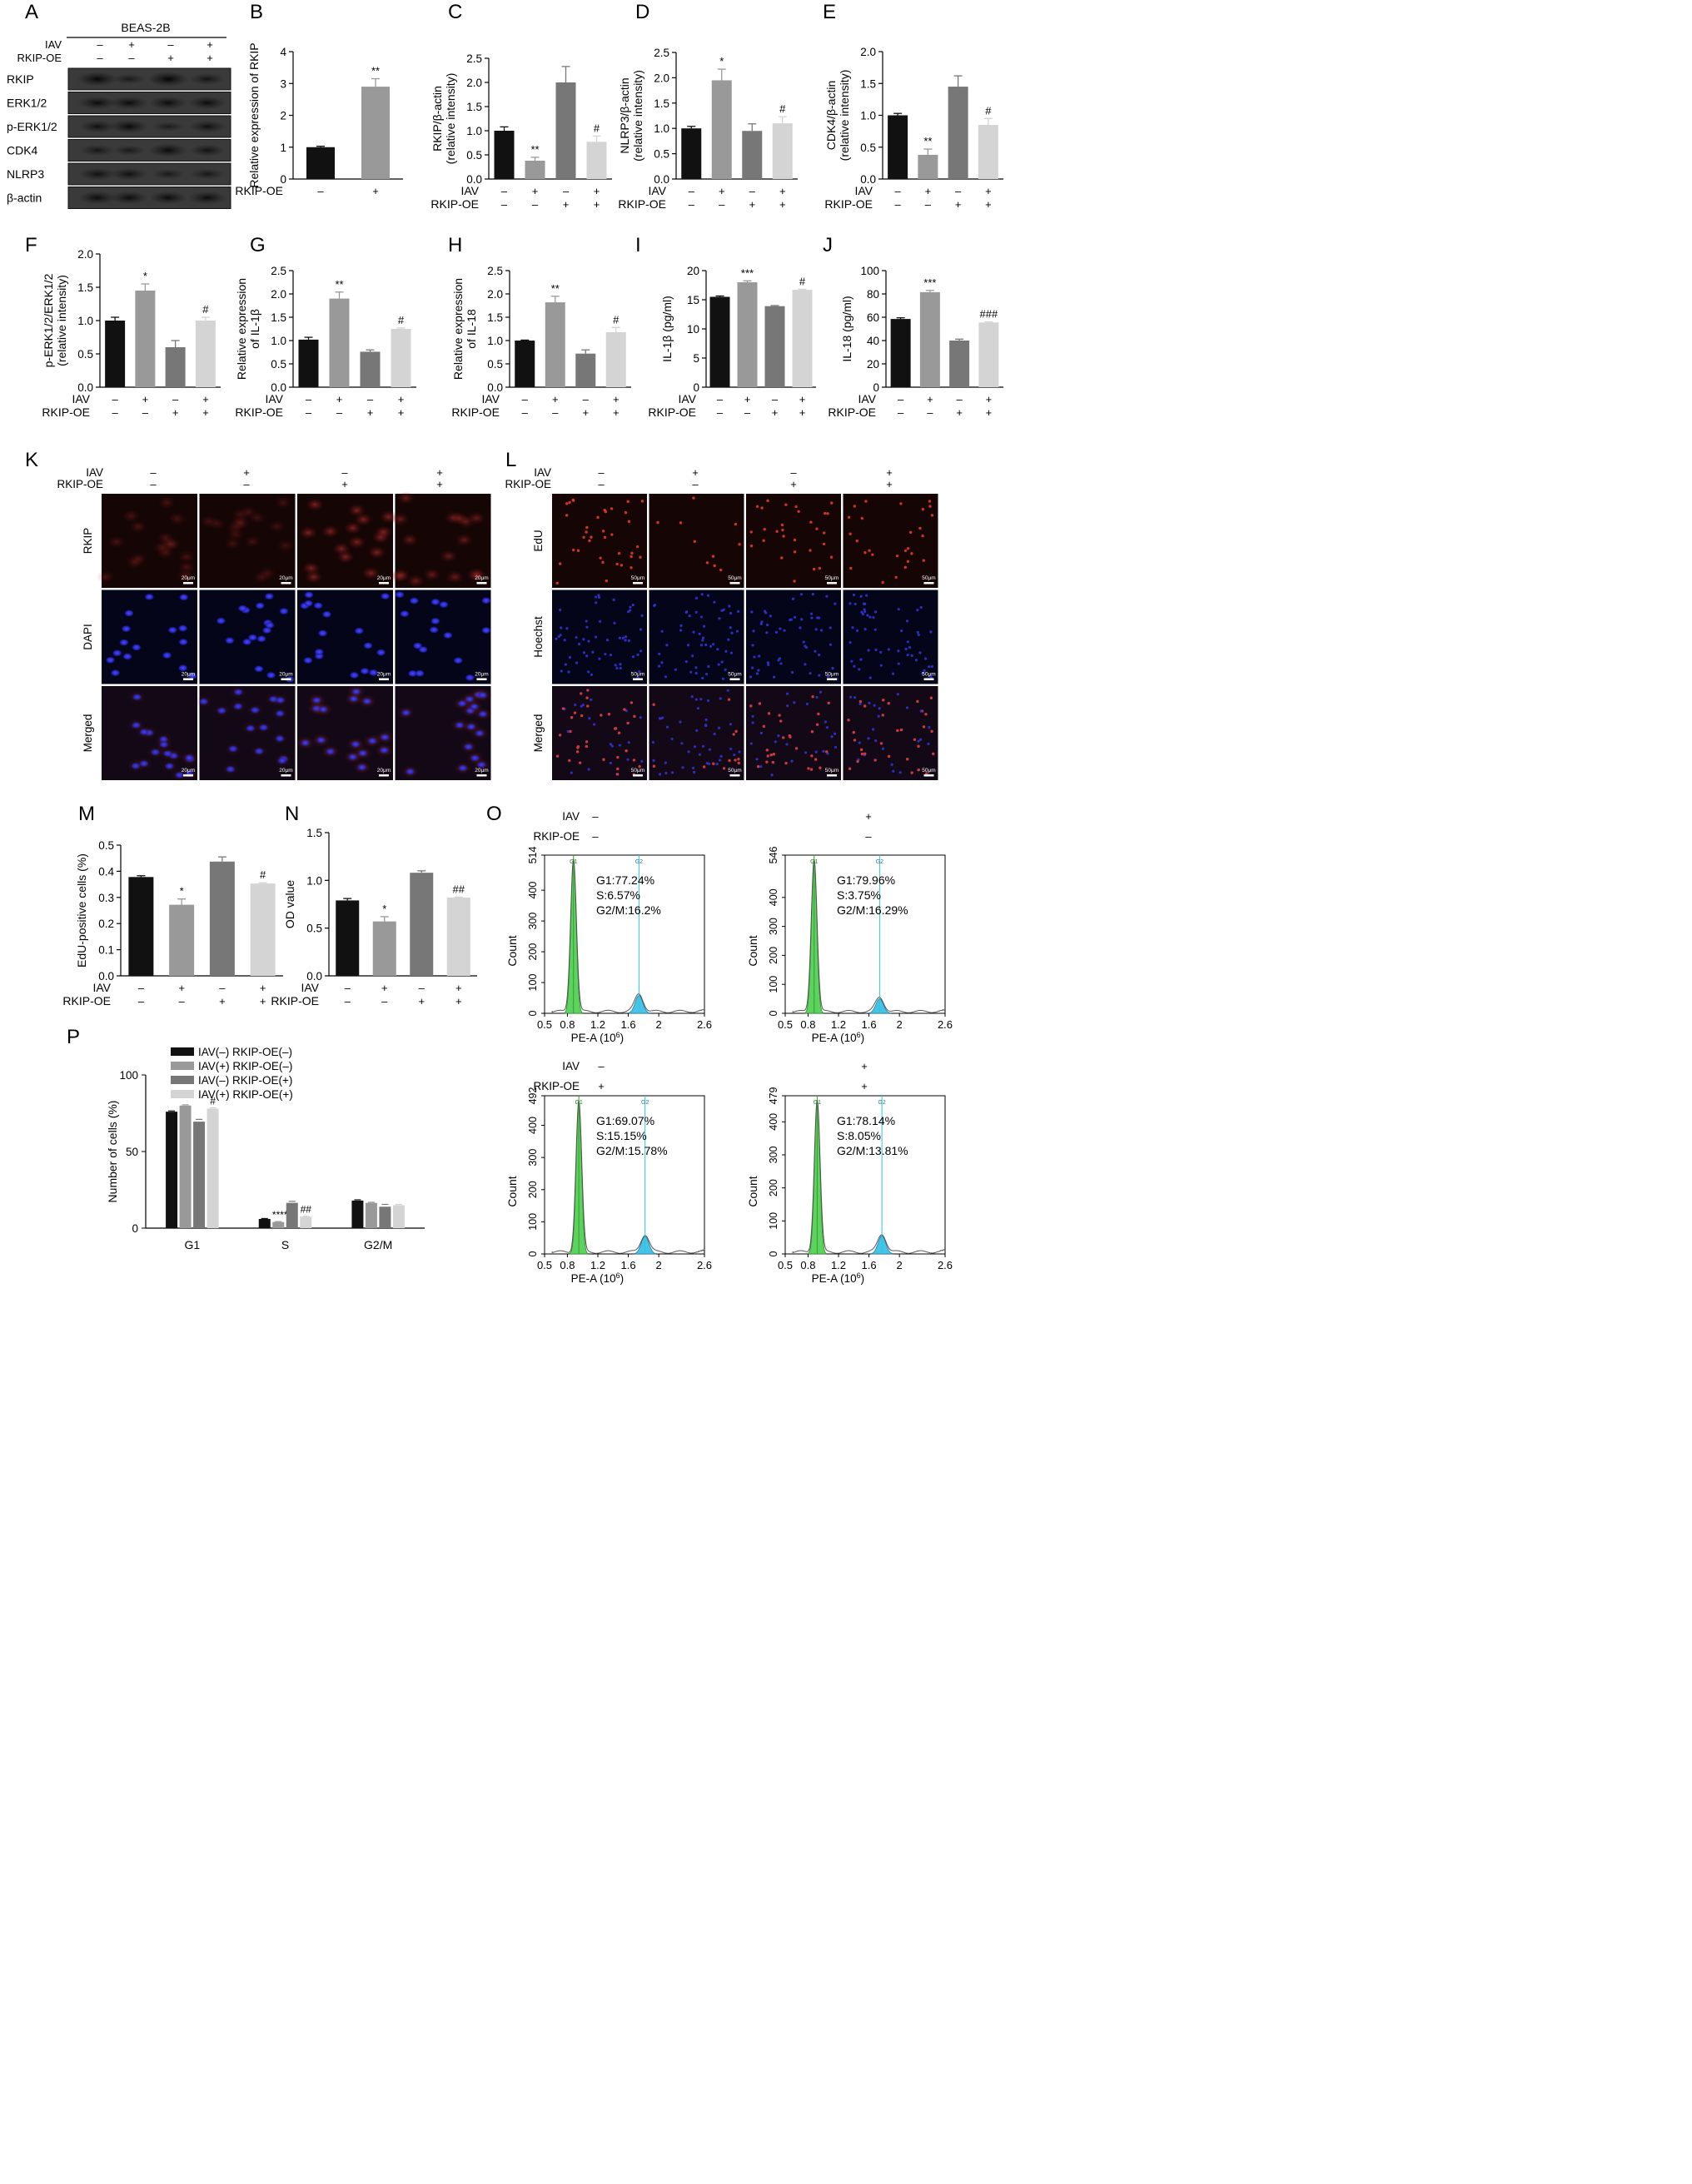 The image size is (1692, 2184). What do you see at coordinates (704, 1024) in the screenshot?
I see `x-tick-label: 2.6` at bounding box center [704, 1024].